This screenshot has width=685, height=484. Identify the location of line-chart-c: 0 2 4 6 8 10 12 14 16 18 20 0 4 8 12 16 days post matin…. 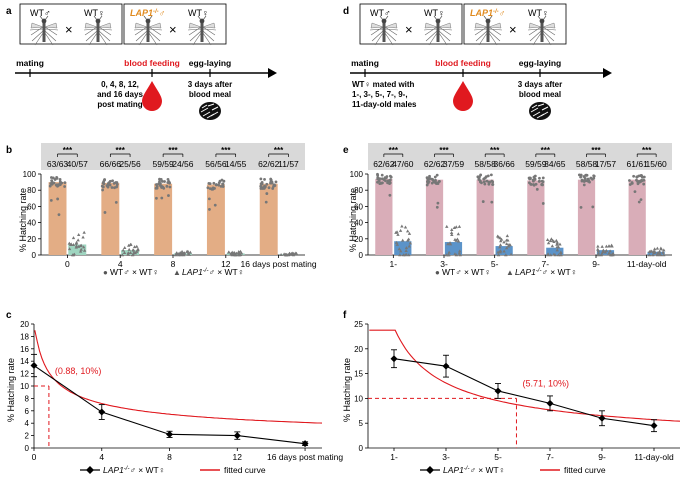
(181, 391).